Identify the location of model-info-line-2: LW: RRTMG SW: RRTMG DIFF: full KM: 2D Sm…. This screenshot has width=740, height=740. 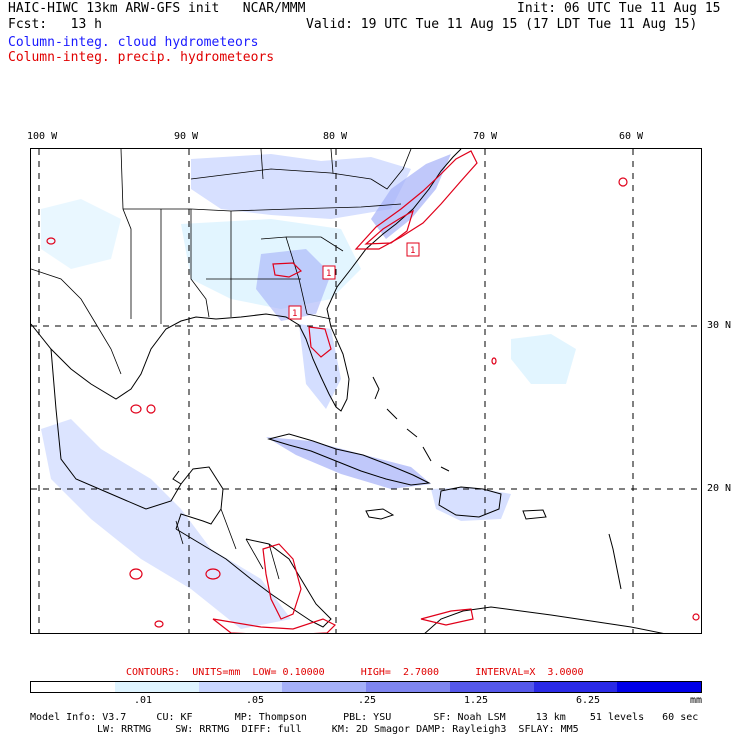
(338, 729).